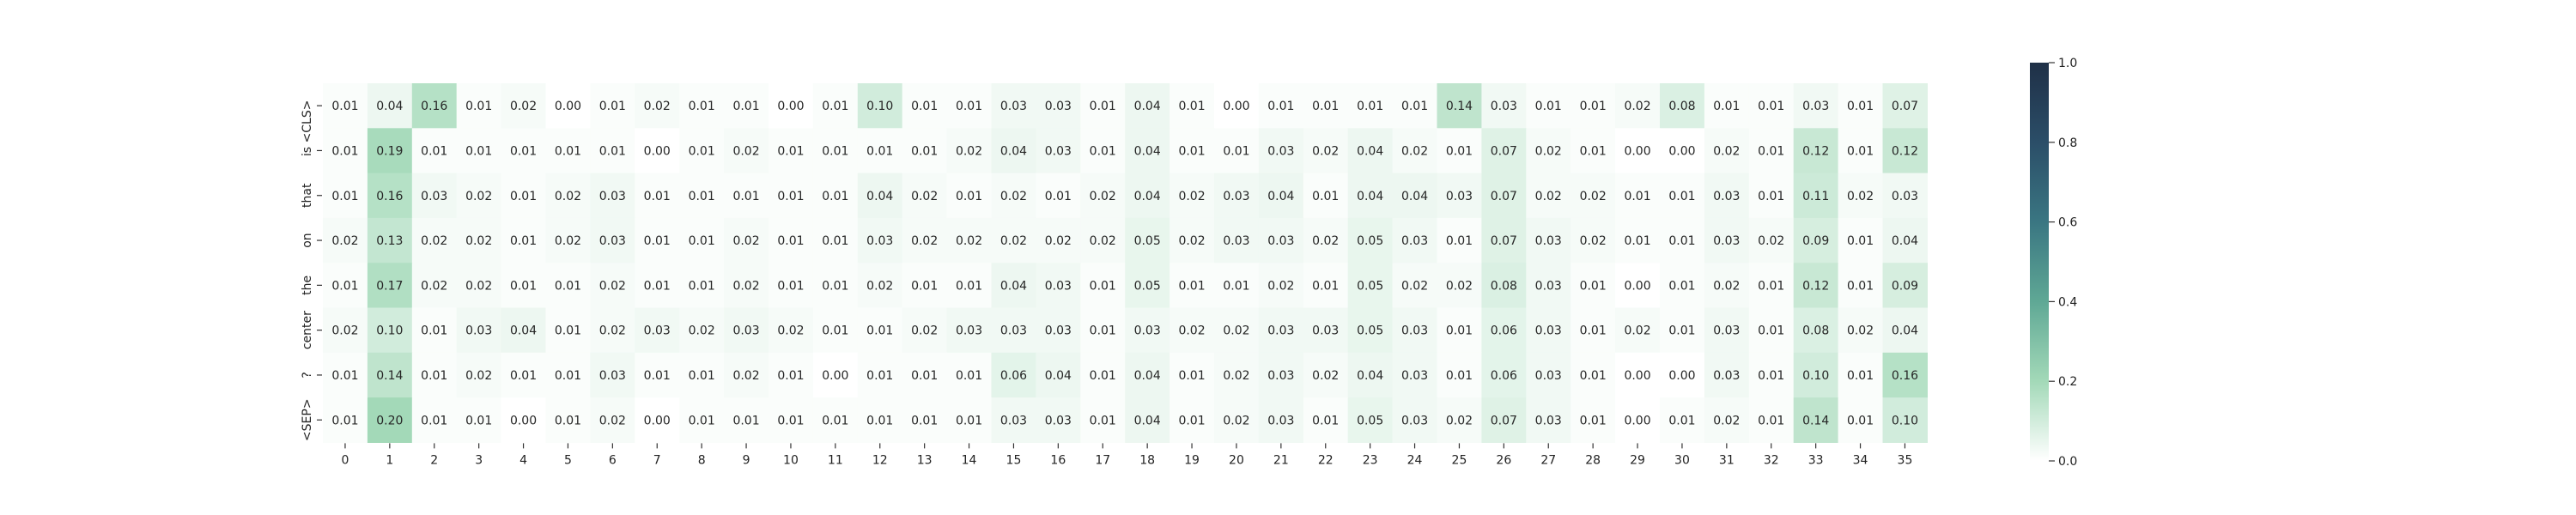 The width and height of the screenshot is (2576, 515). What do you see at coordinates (1548, 460) in the screenshot?
I see `x-tick-label: 27` at bounding box center [1548, 460].